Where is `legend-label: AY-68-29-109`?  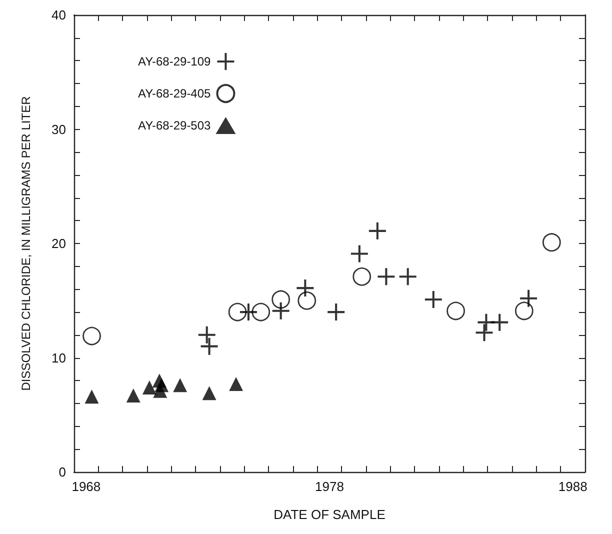
legend-label: AY-68-29-109 is located at coordinates (175, 61).